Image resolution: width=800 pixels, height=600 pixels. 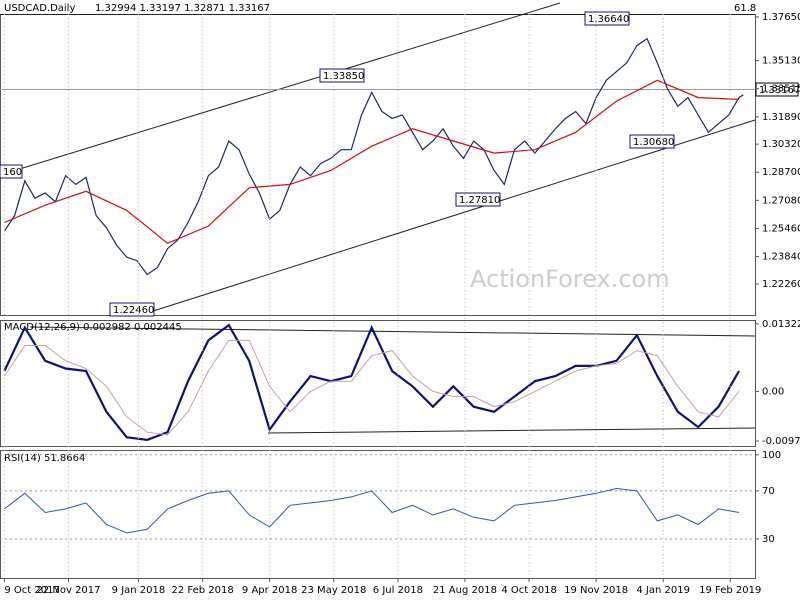 I want to click on annotation: 1.22460, so click(x=133, y=310).